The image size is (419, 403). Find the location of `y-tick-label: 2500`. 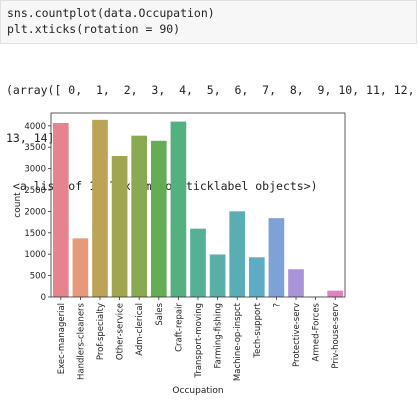

y-tick-label: 2500 is located at coordinates (35, 191).